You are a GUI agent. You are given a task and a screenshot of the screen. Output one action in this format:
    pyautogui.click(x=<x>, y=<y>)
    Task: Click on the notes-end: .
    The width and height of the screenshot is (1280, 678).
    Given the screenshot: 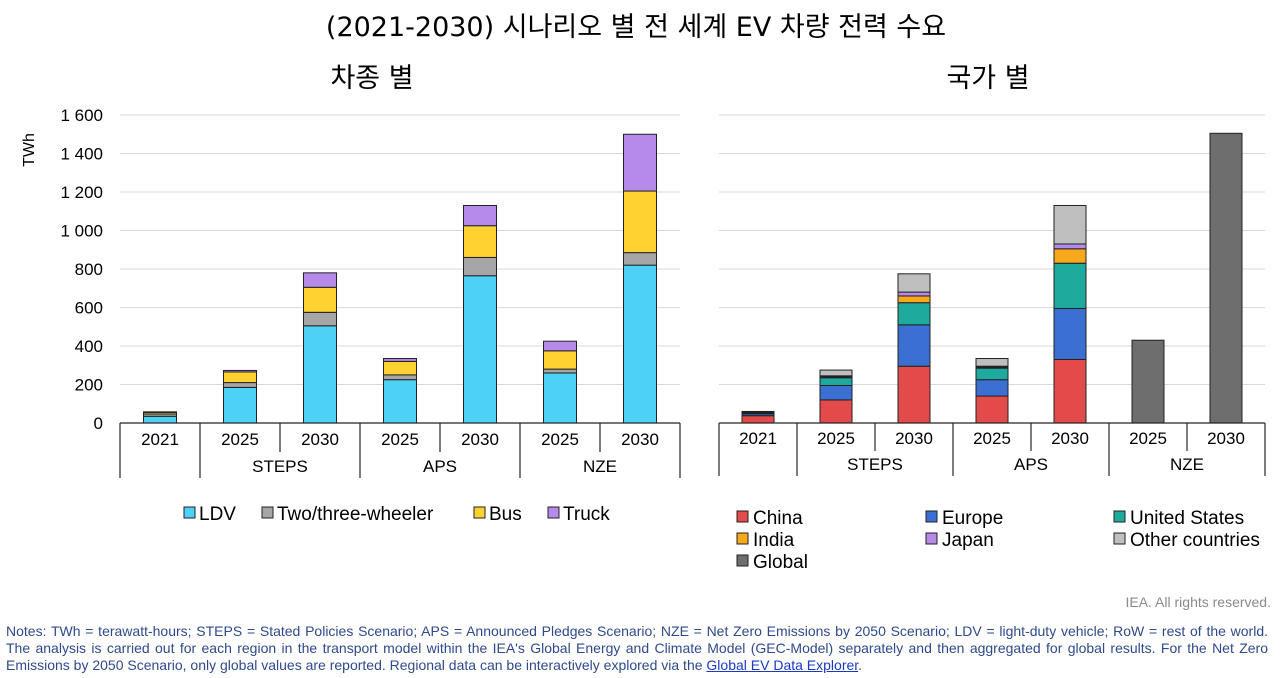 What is the action you would take?
    pyautogui.click(x=860, y=665)
    